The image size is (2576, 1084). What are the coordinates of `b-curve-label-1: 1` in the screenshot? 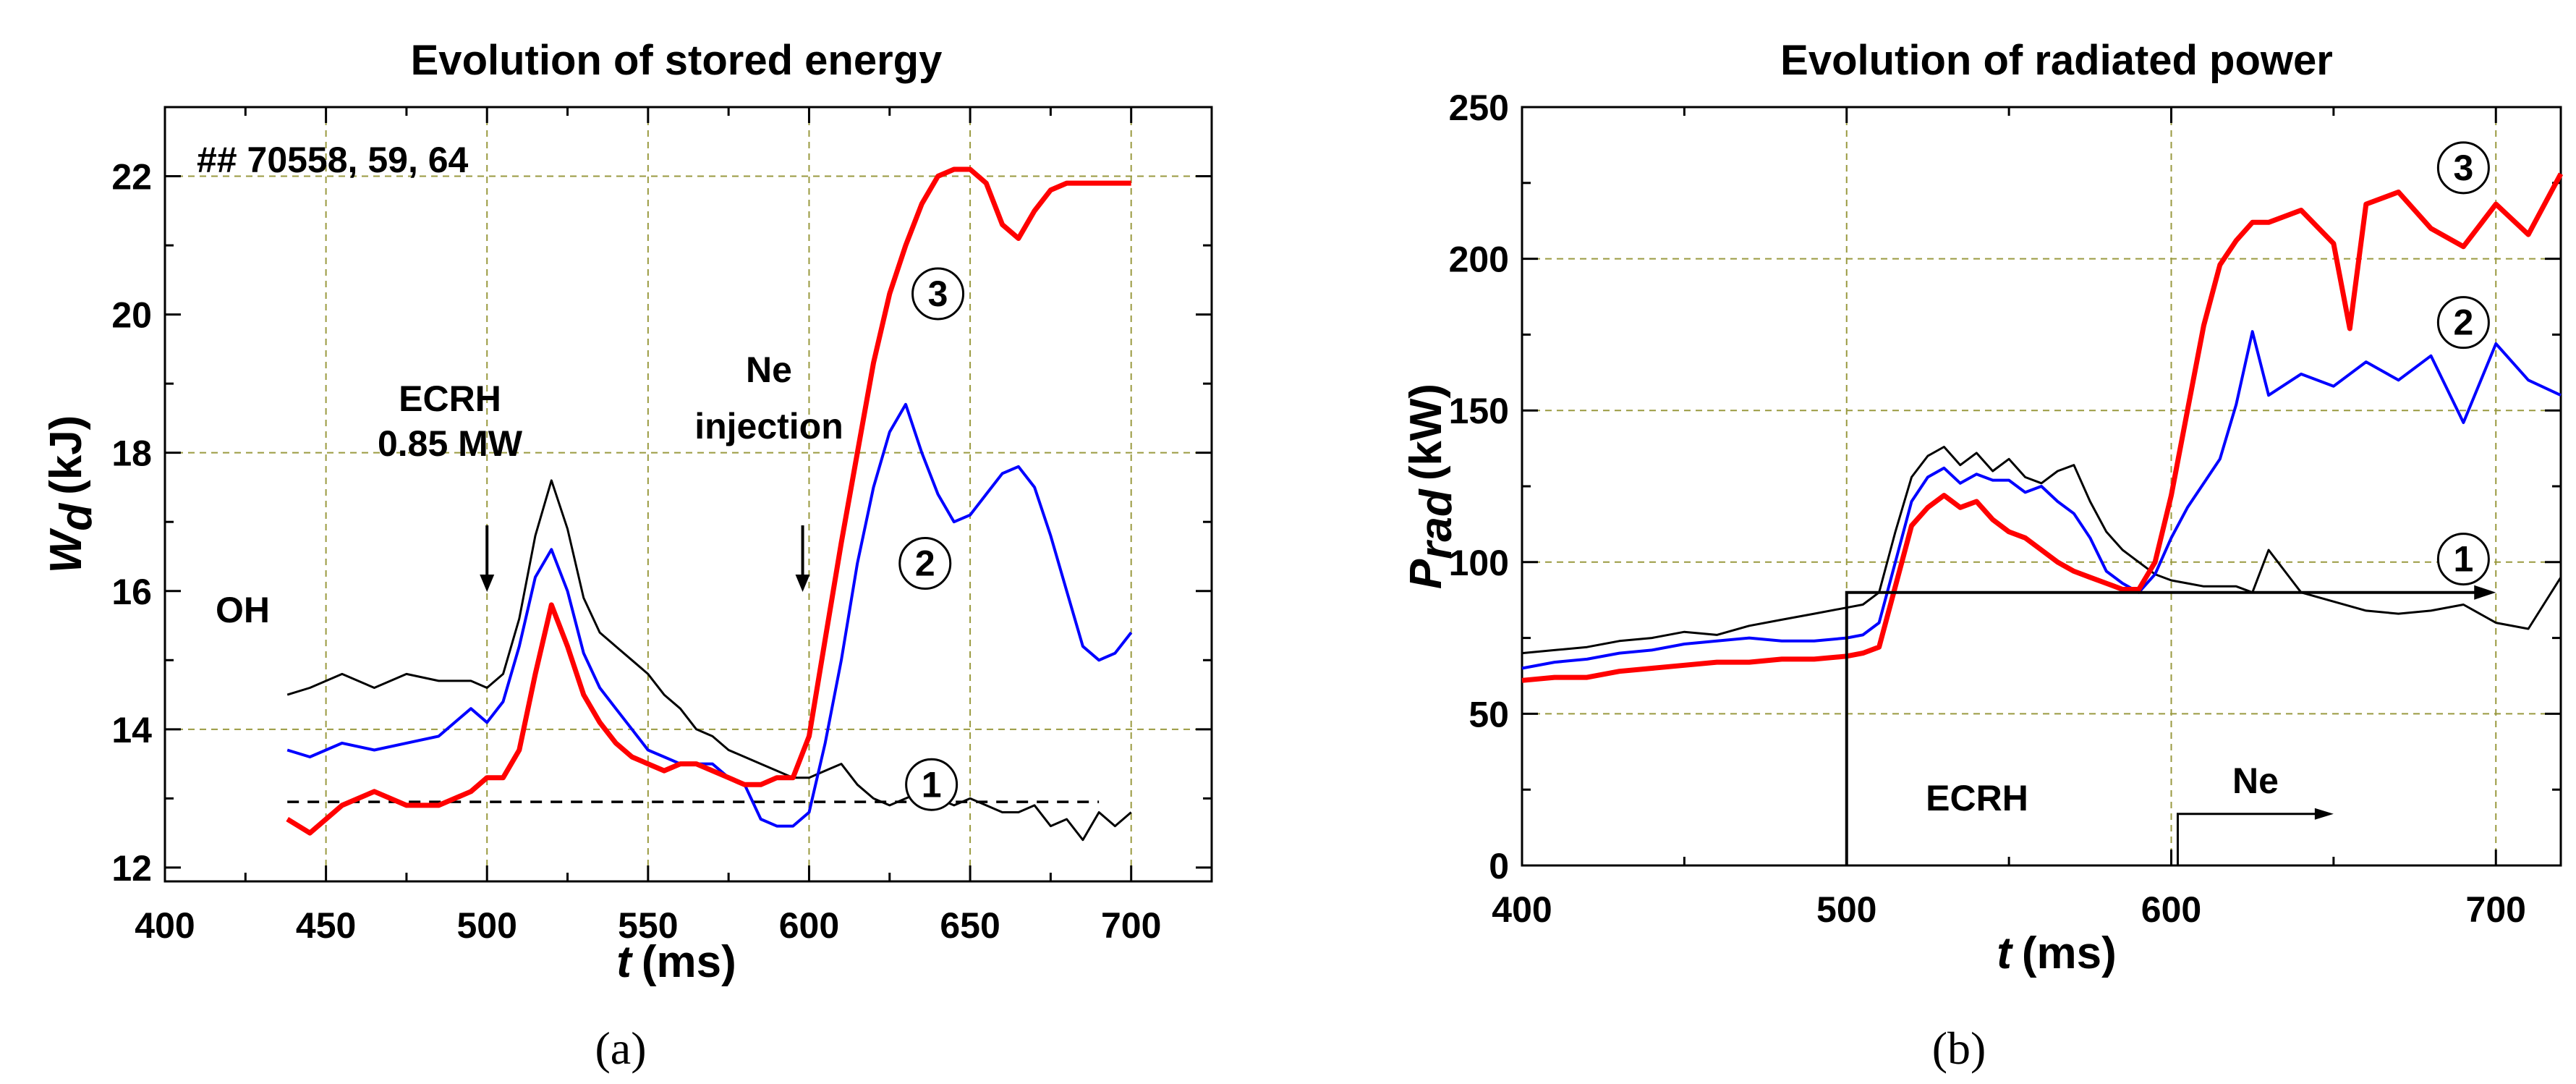 It's located at (2463, 559).